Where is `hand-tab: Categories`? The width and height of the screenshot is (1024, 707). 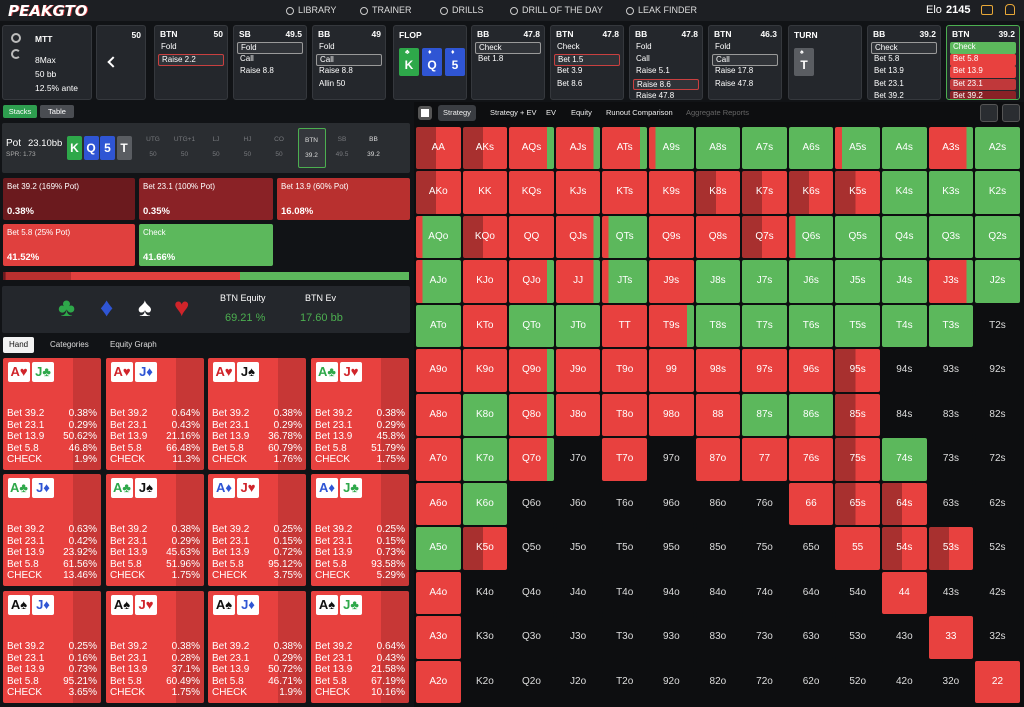
hand-tab: Categories is located at coordinates (69, 344).